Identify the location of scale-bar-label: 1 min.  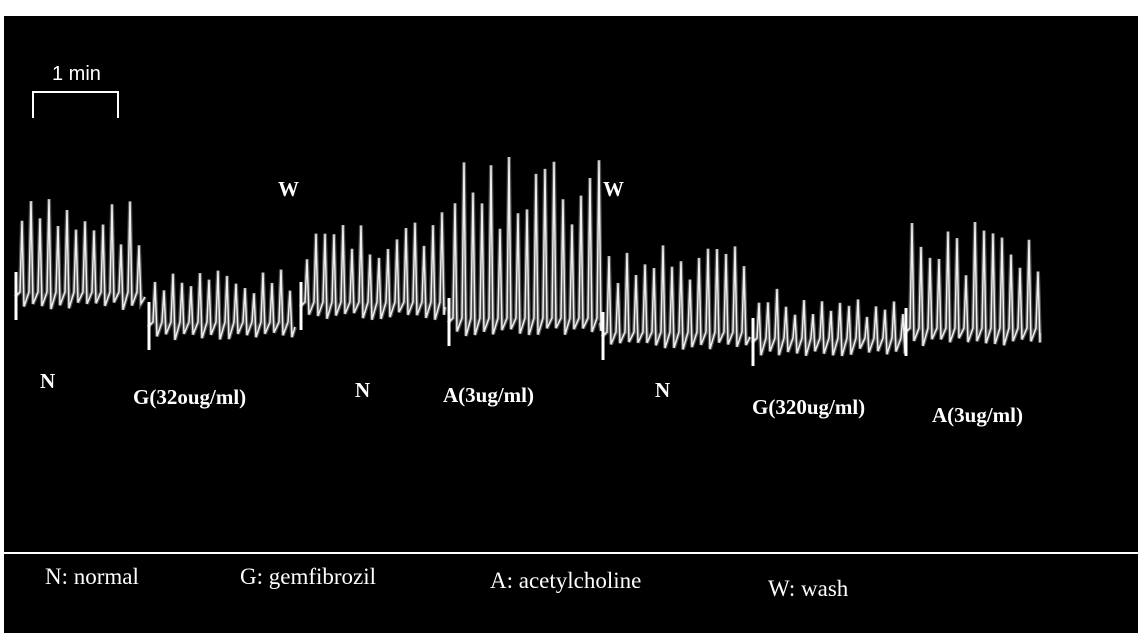
(76, 74).